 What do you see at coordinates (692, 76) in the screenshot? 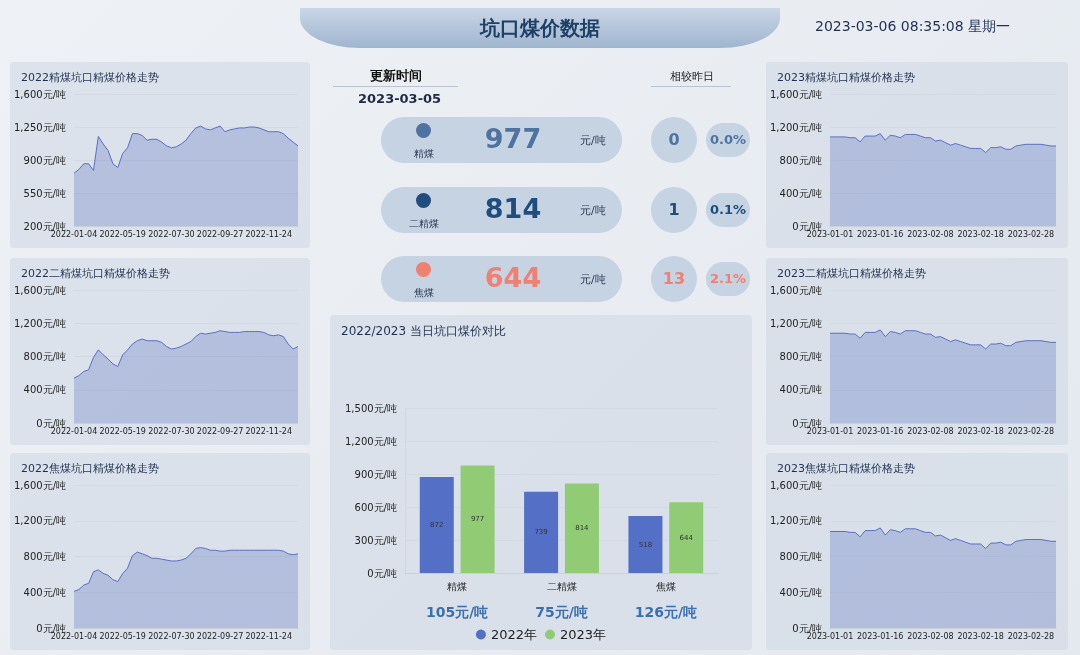
I see `text: 相较昨日` at bounding box center [692, 76].